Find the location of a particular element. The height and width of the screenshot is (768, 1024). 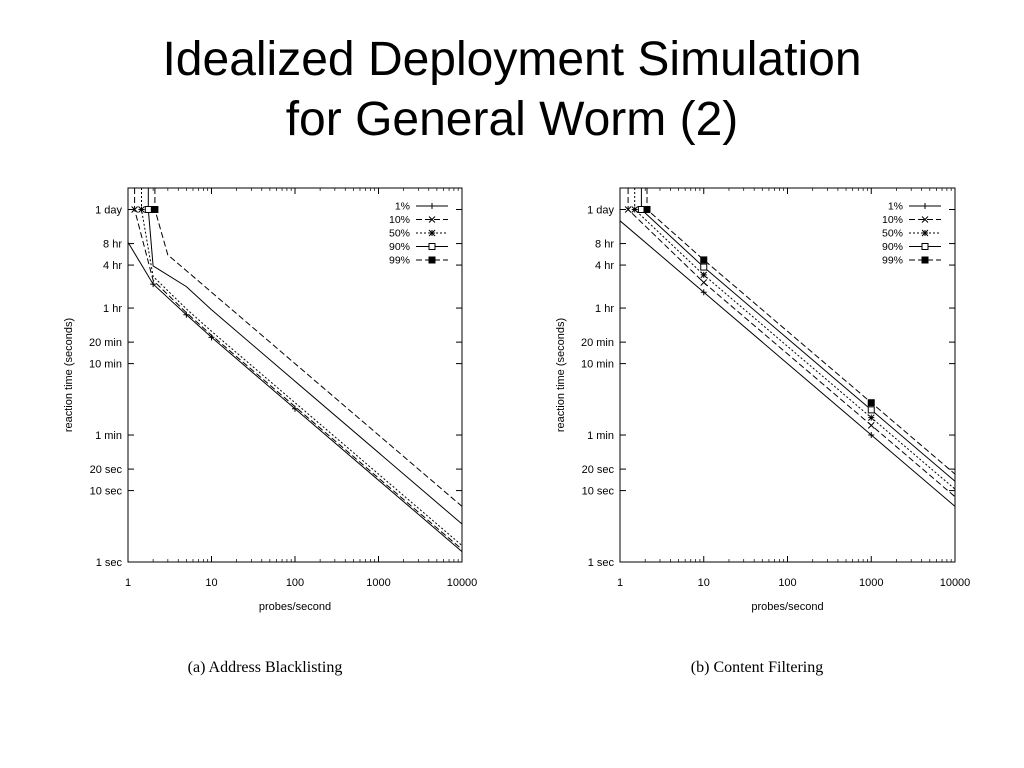

chart-caption: (a) Address Blacklisting is located at coordinates (265, 667).